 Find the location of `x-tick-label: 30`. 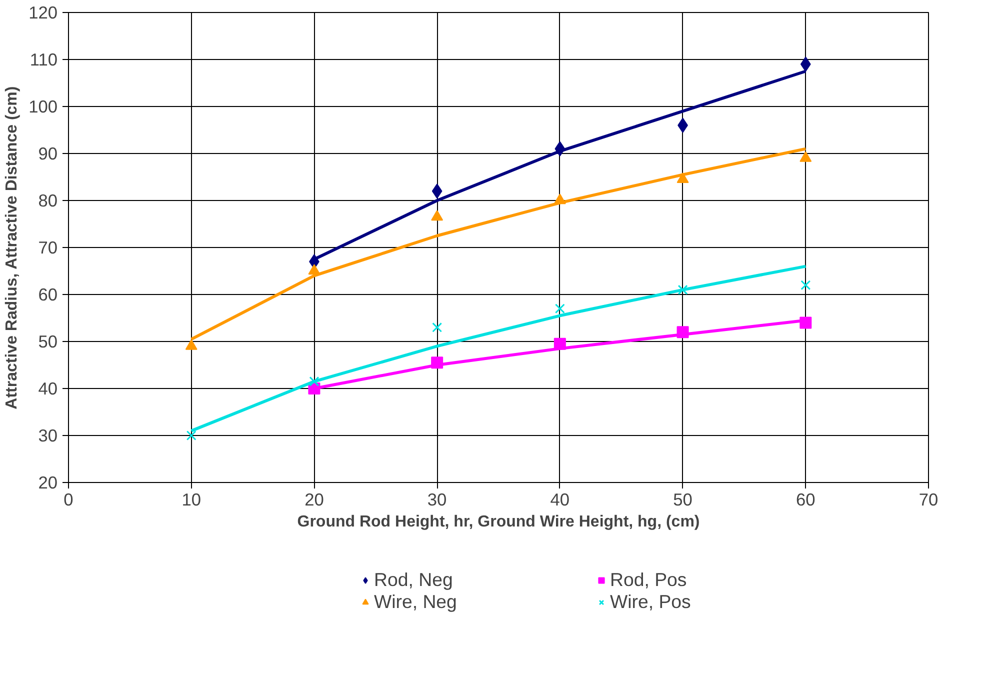

x-tick-label: 30 is located at coordinates (437, 500).